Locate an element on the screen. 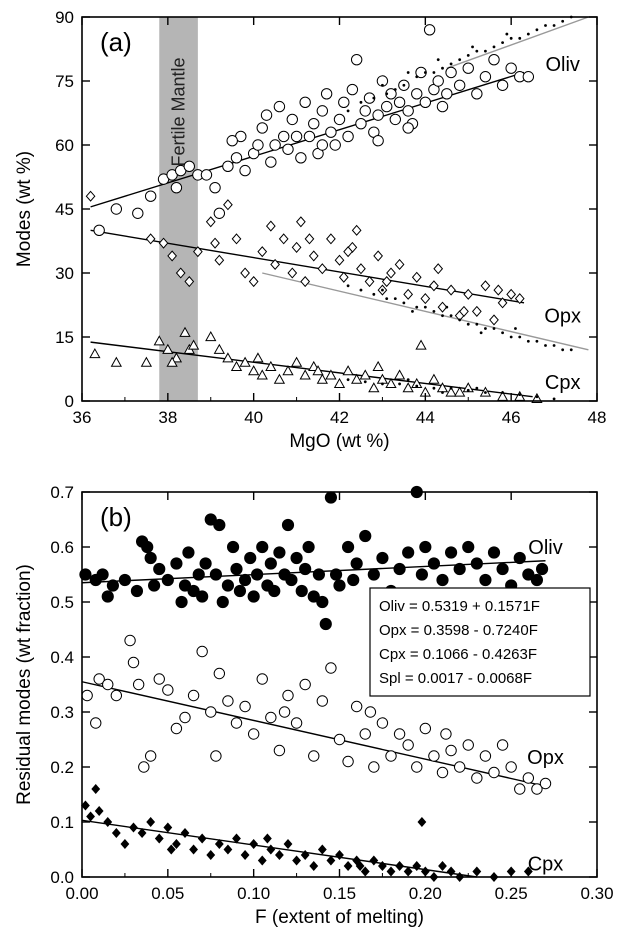 This screenshot has height=940, width=618. panel-a-x-axis-title: MgO (wt %) is located at coordinates (339, 441).